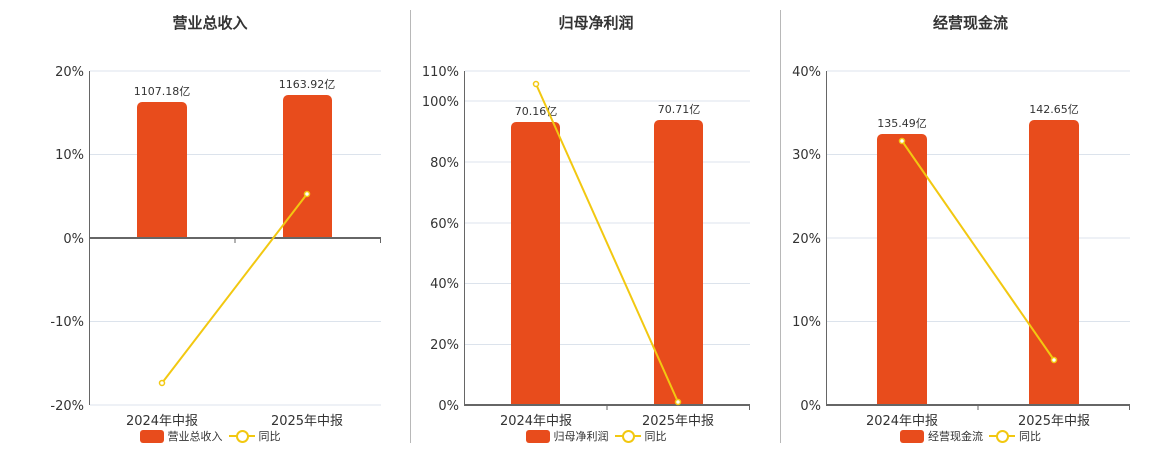 This screenshot has height=450, width=1160. Describe the element at coordinates (806, 155) in the screenshot. I see `y-tick-label: 30%` at that location.